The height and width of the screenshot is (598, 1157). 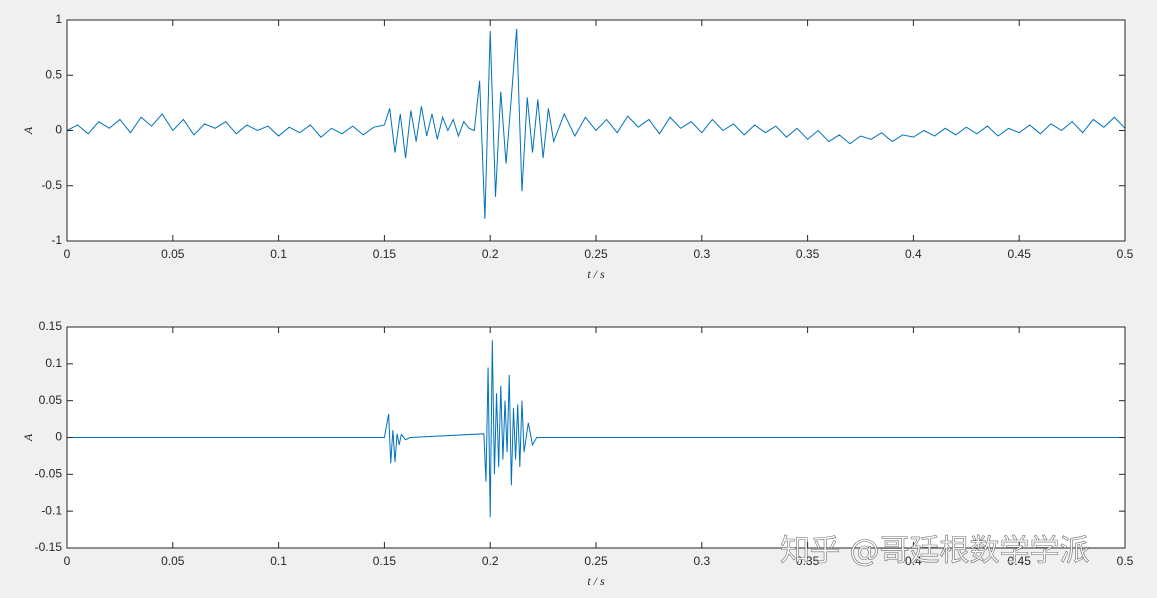 I want to click on y-tick-label: 0.5, so click(x=53, y=74).